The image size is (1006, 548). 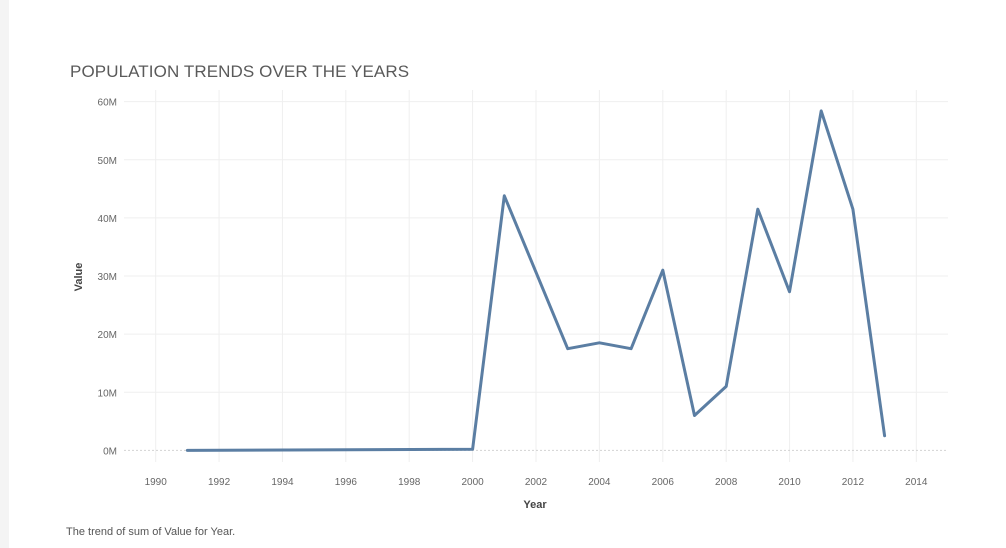 What do you see at coordinates (282, 482) in the screenshot?
I see `x-tick-label: 1994` at bounding box center [282, 482].